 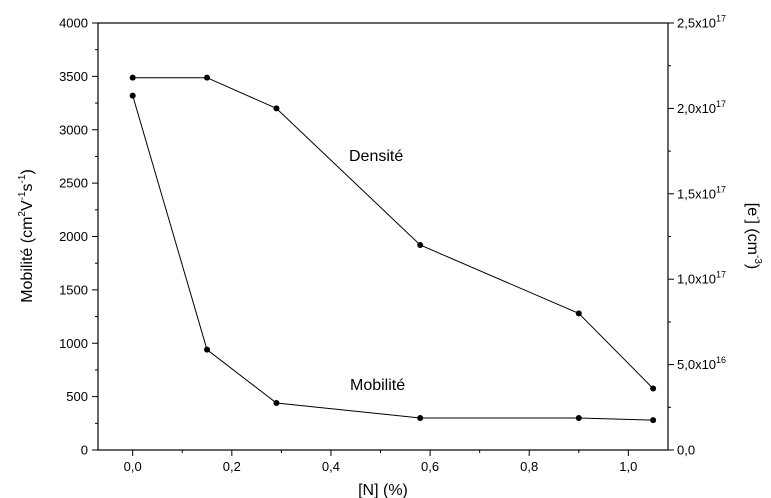 I want to click on right-y-tick-label: 5,0x10¹⁶, so click(x=701, y=363).